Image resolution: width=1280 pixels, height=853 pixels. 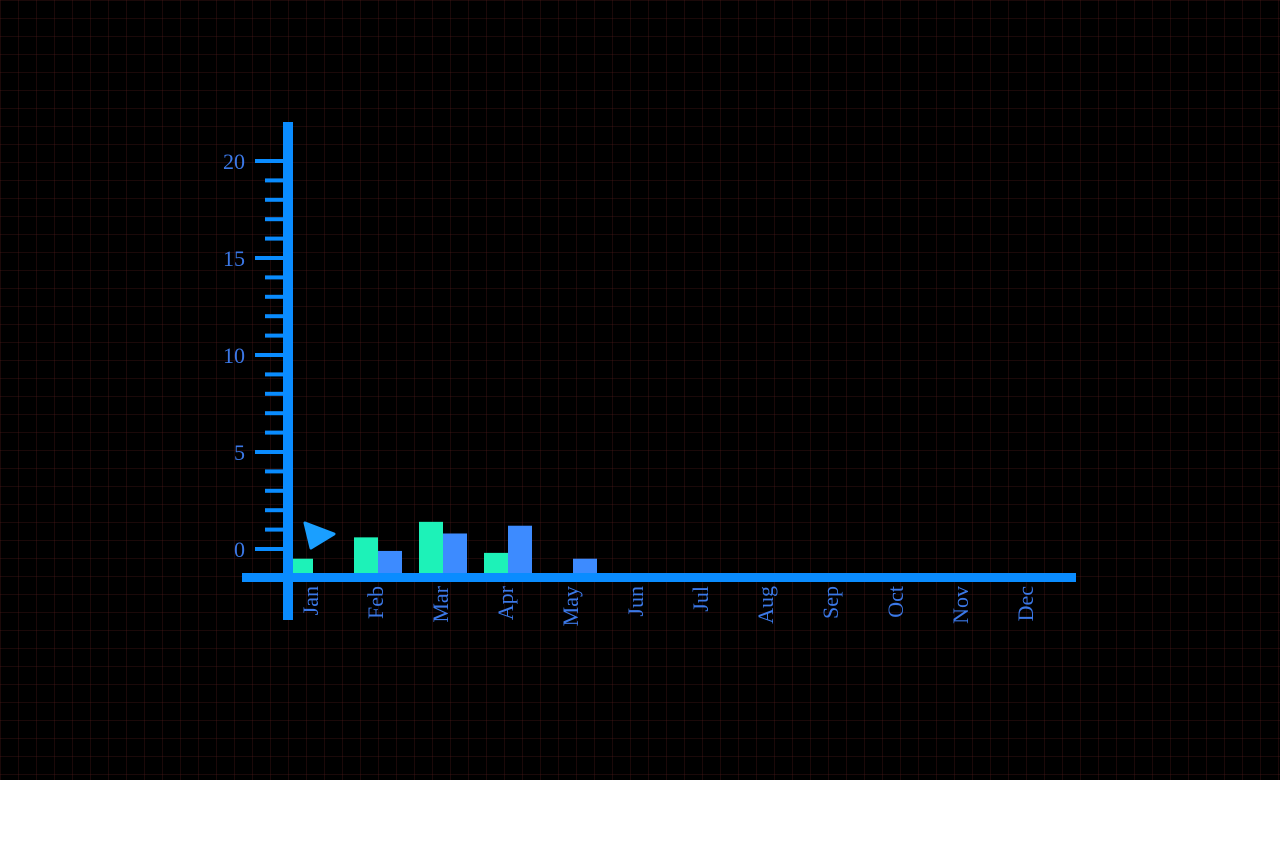 I want to click on x-tick-label: Jun, so click(x=635, y=601).